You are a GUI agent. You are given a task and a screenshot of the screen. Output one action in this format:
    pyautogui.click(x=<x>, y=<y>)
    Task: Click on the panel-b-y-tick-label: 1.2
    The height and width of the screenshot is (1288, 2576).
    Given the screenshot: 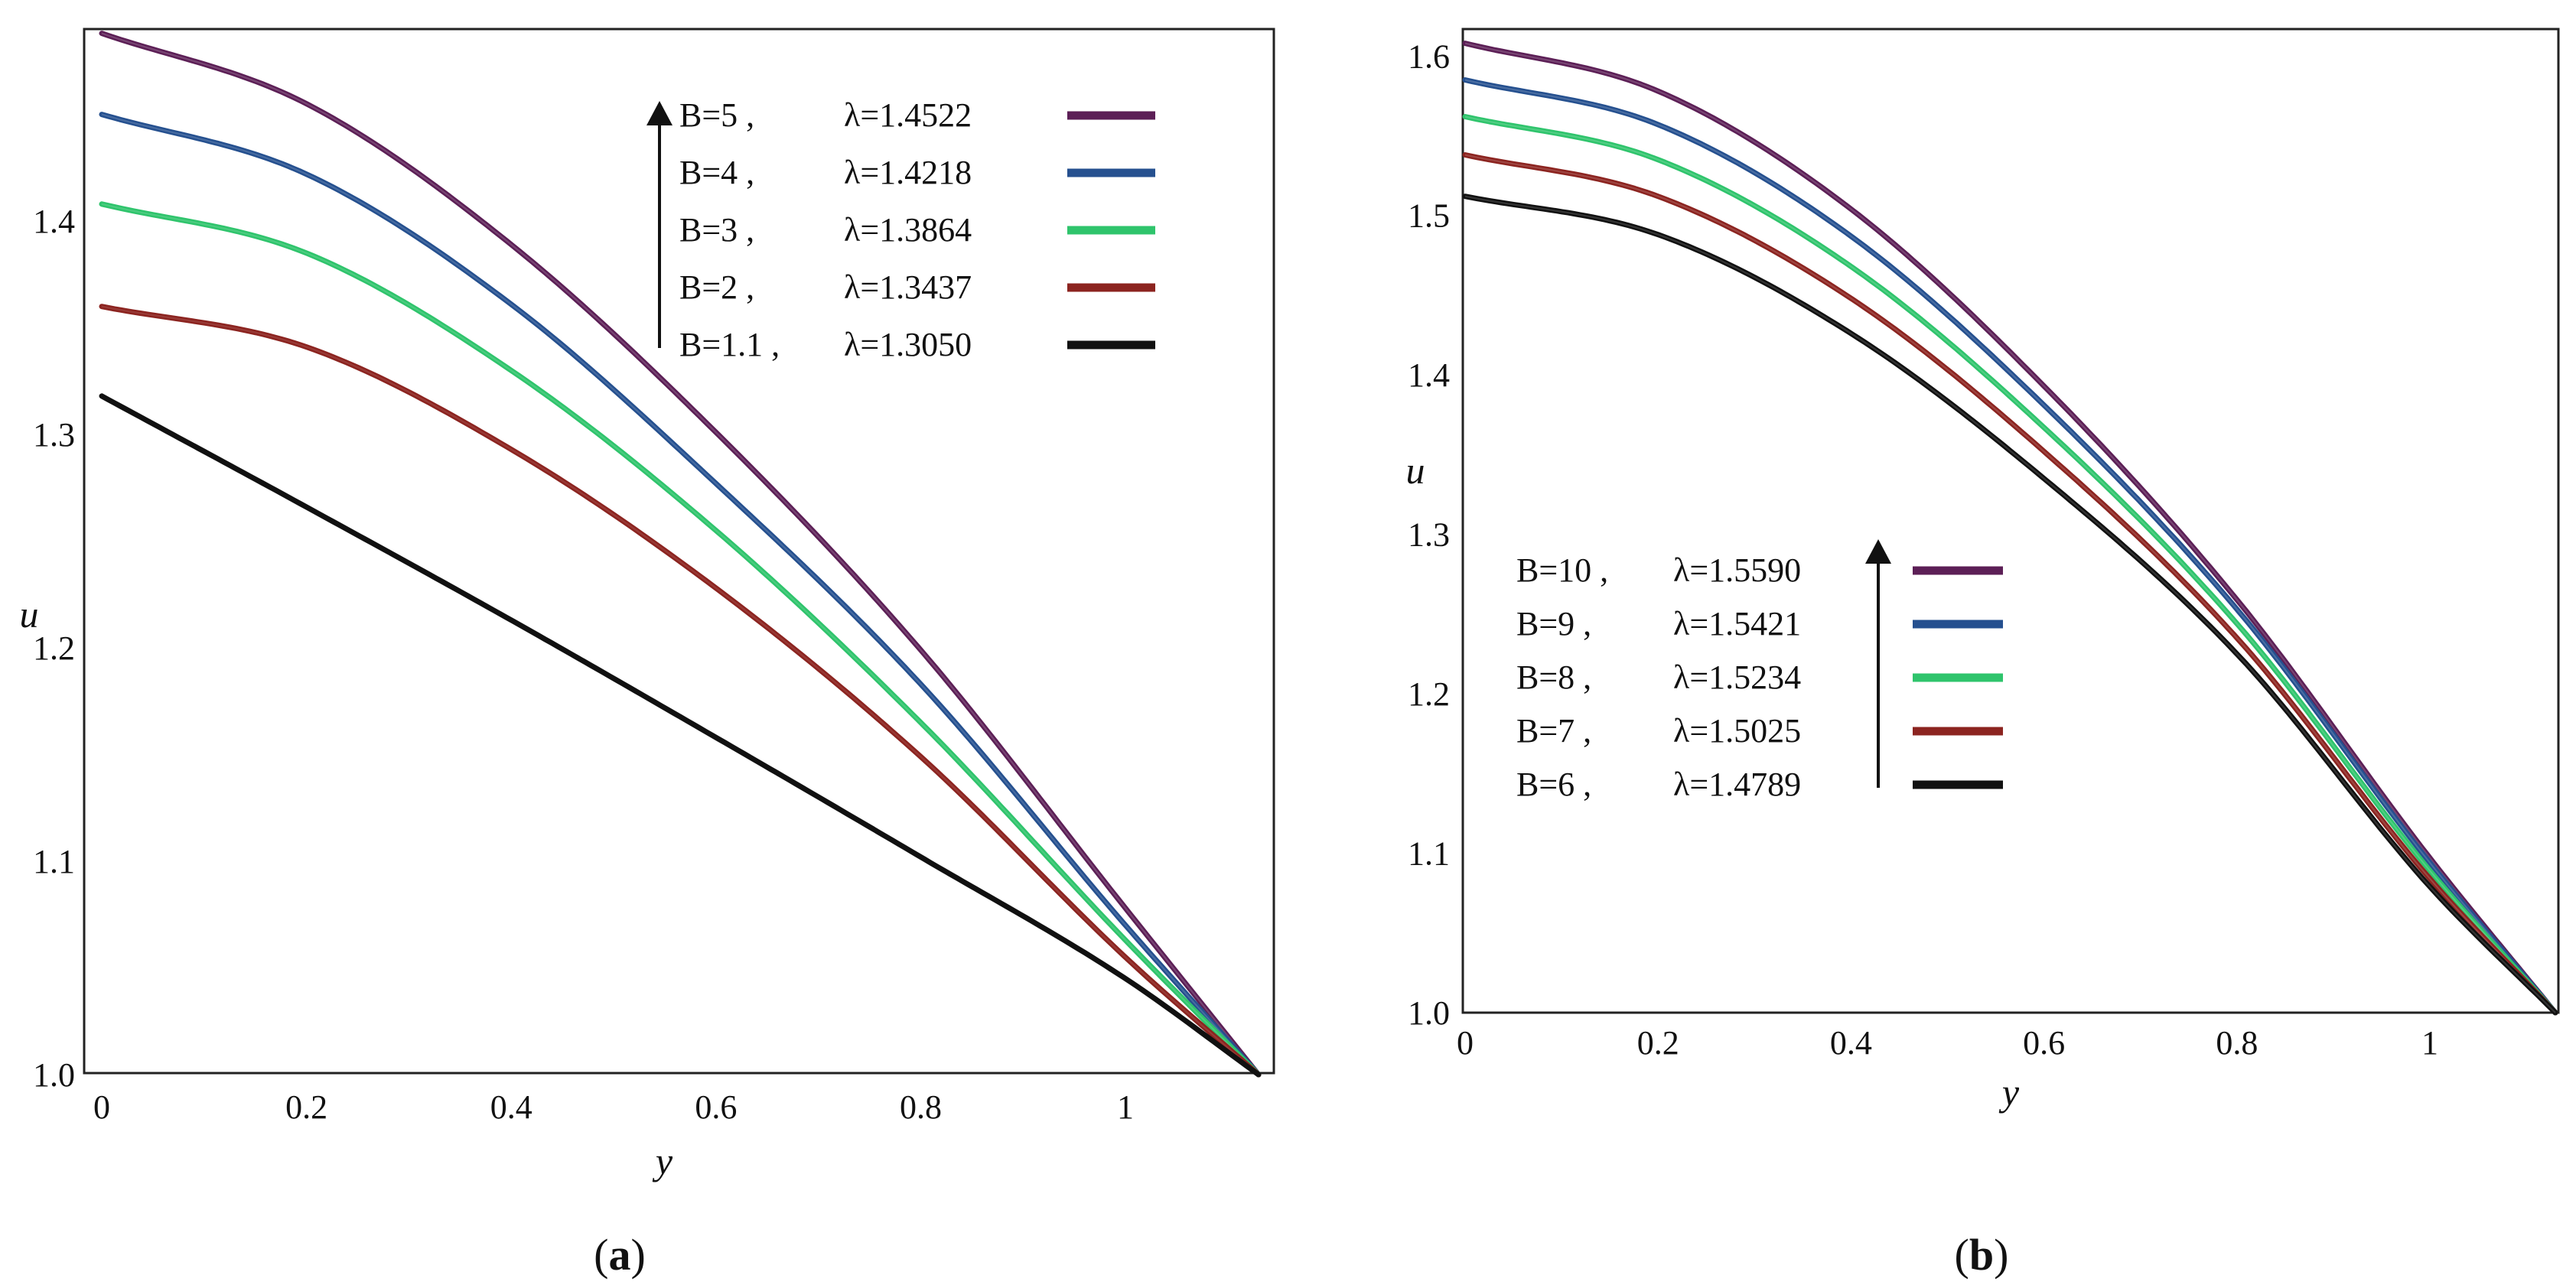 What is the action you would take?
    pyautogui.click(x=1429, y=694)
    